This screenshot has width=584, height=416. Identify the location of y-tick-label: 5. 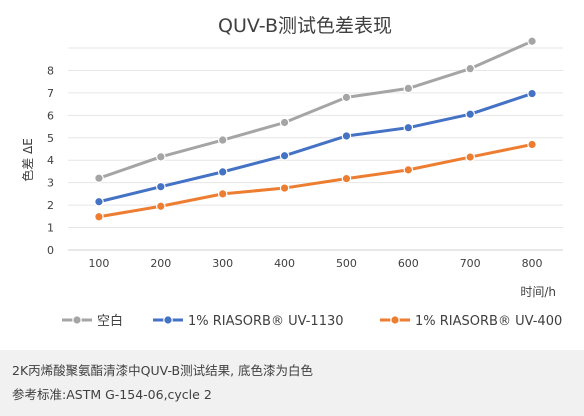
(50, 138).